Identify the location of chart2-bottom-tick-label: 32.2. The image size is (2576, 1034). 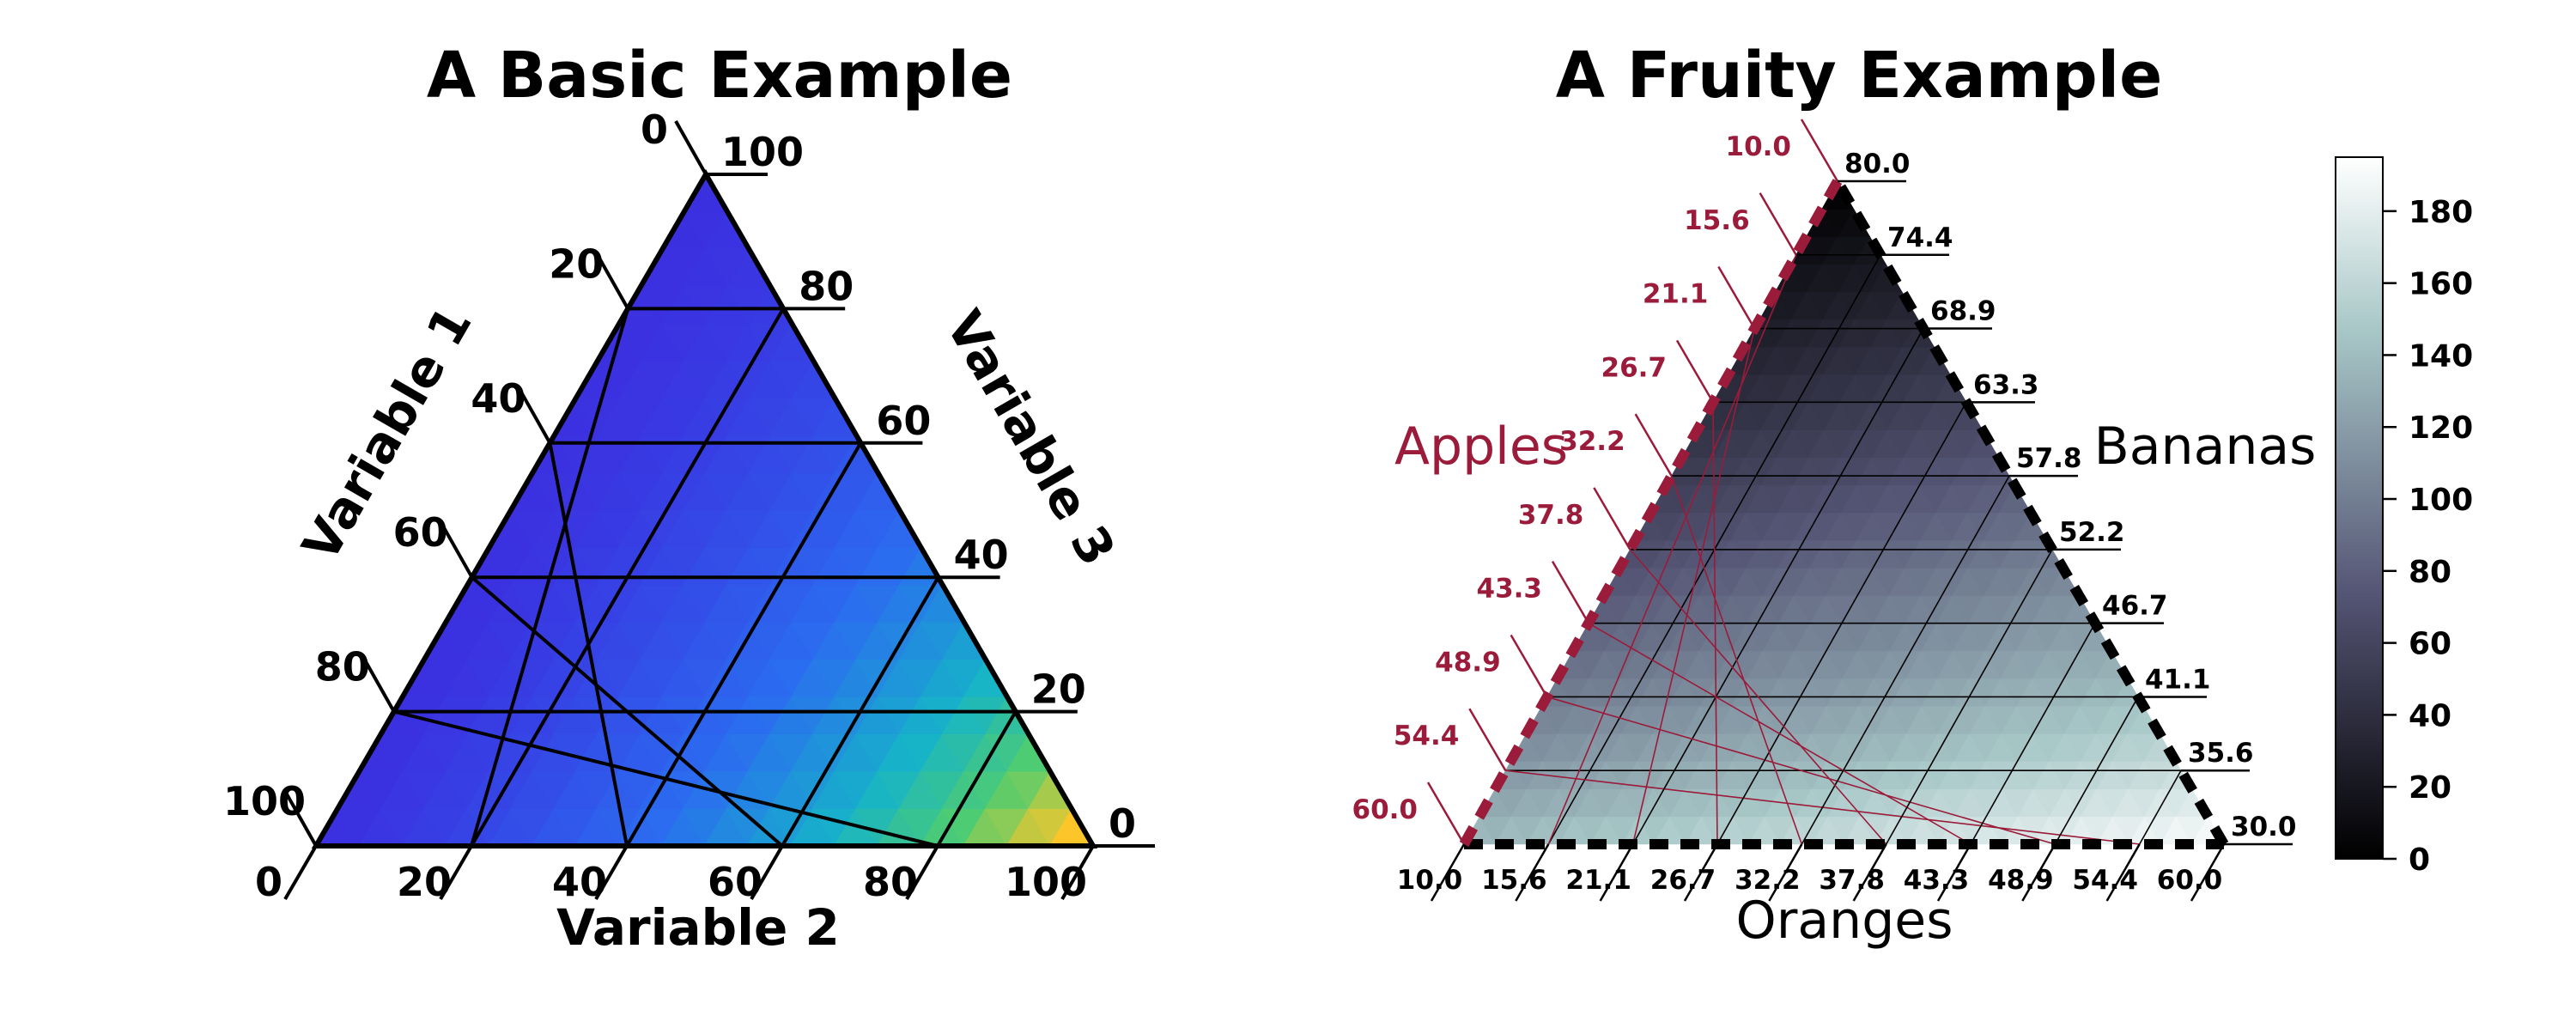
(1768, 880).